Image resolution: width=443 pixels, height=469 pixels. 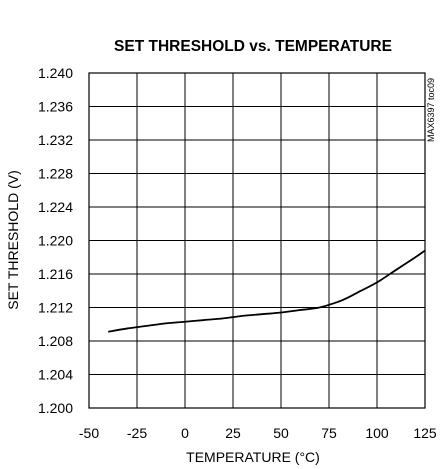 I want to click on x-tick-label: 0, so click(x=185, y=433).